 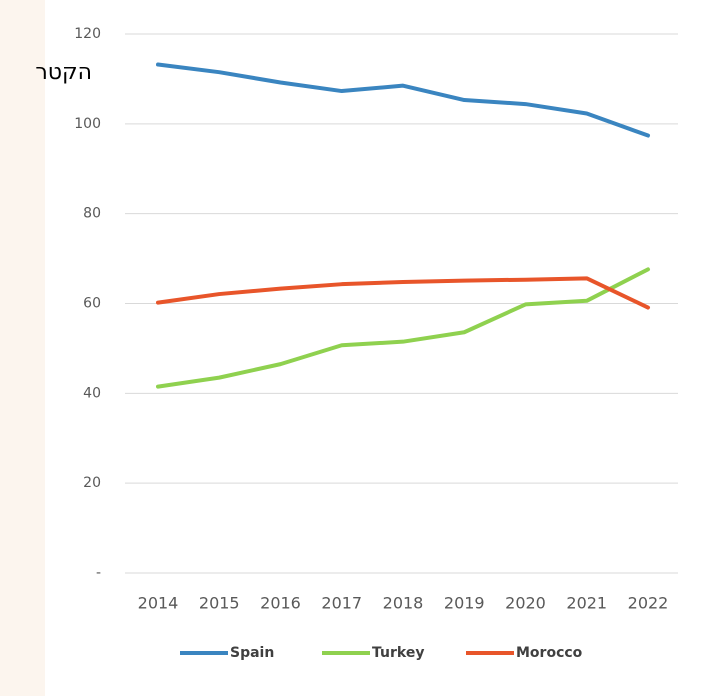 I want to click on y-tick-label: 60, so click(x=92, y=304).